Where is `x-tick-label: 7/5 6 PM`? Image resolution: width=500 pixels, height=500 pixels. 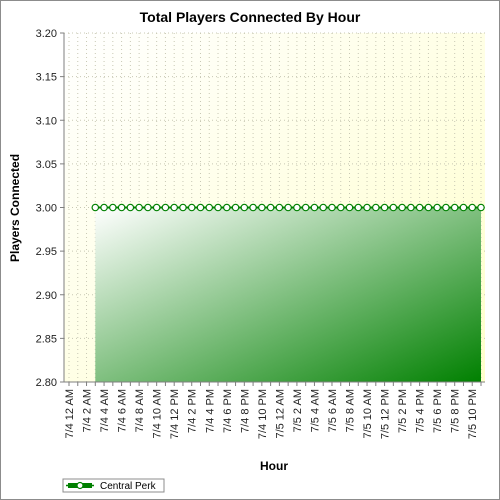 x-tick-label: 7/5 6 PM is located at coordinates (438, 411).